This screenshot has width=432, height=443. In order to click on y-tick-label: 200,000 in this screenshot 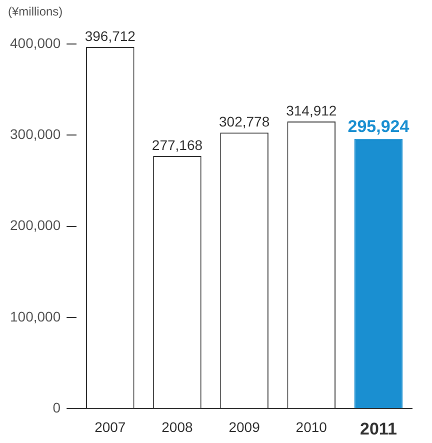, I will do `click(35, 225)`.